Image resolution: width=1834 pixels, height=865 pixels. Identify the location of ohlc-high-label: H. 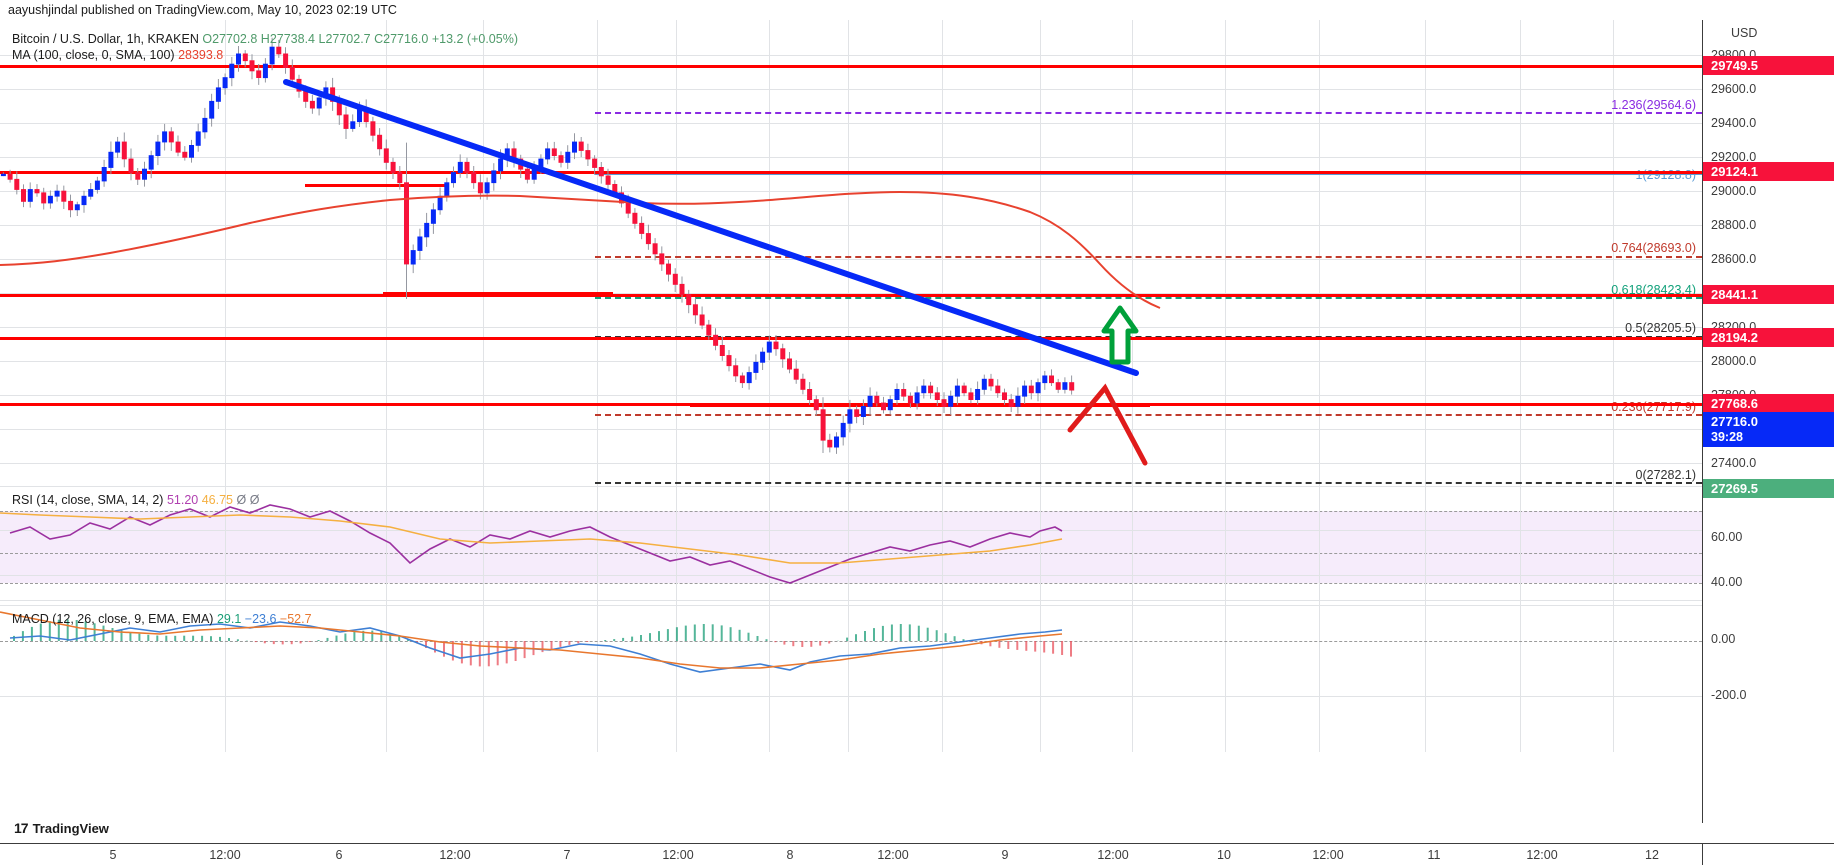
(265, 39).